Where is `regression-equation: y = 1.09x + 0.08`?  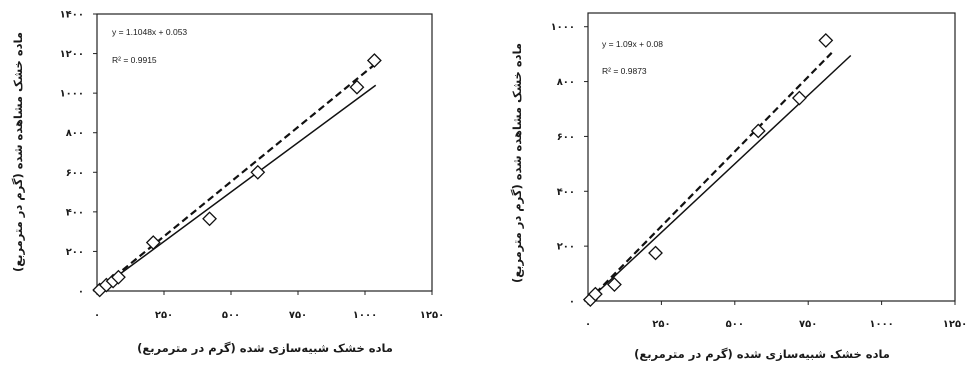 regression-equation: y = 1.09x + 0.08 is located at coordinates (632, 44).